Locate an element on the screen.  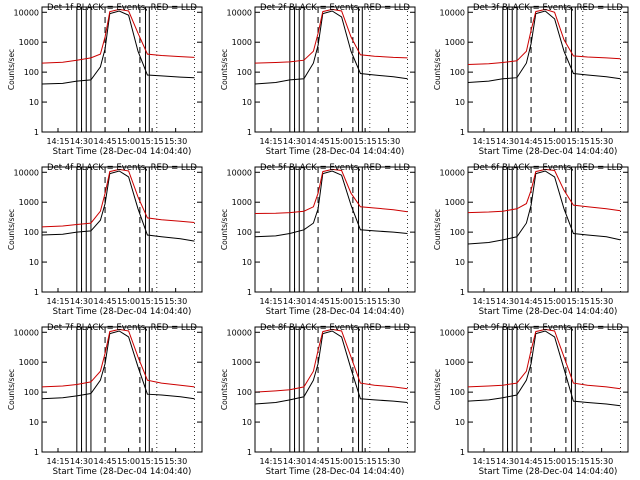
panel-title: Det 1f BLACK = Events, RED = LLD is located at coordinates (122, 8).